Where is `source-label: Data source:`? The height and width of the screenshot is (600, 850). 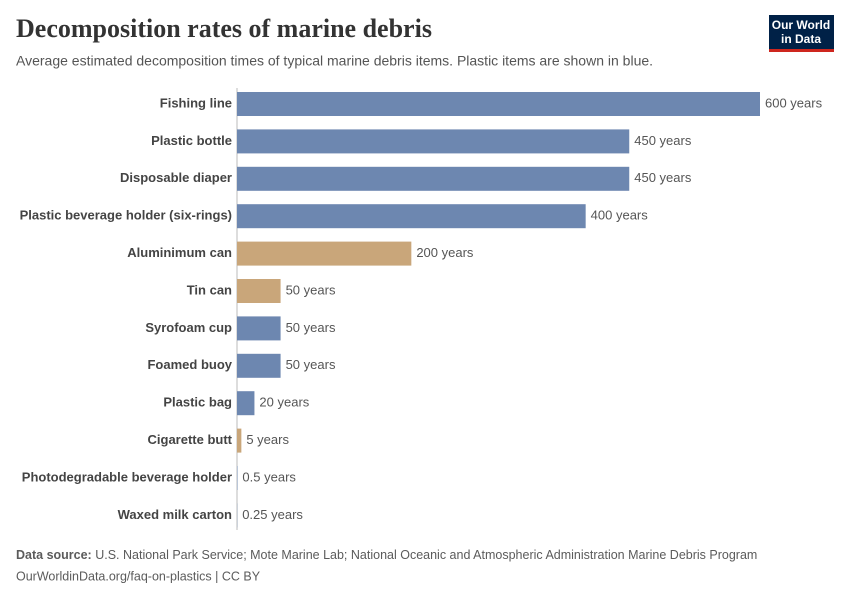
source-label: Data source: is located at coordinates (54, 555).